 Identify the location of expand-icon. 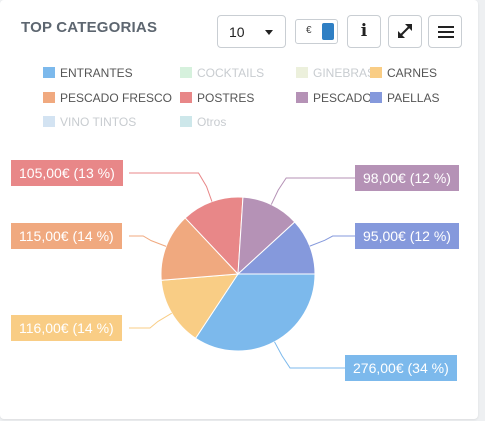
(405, 31).